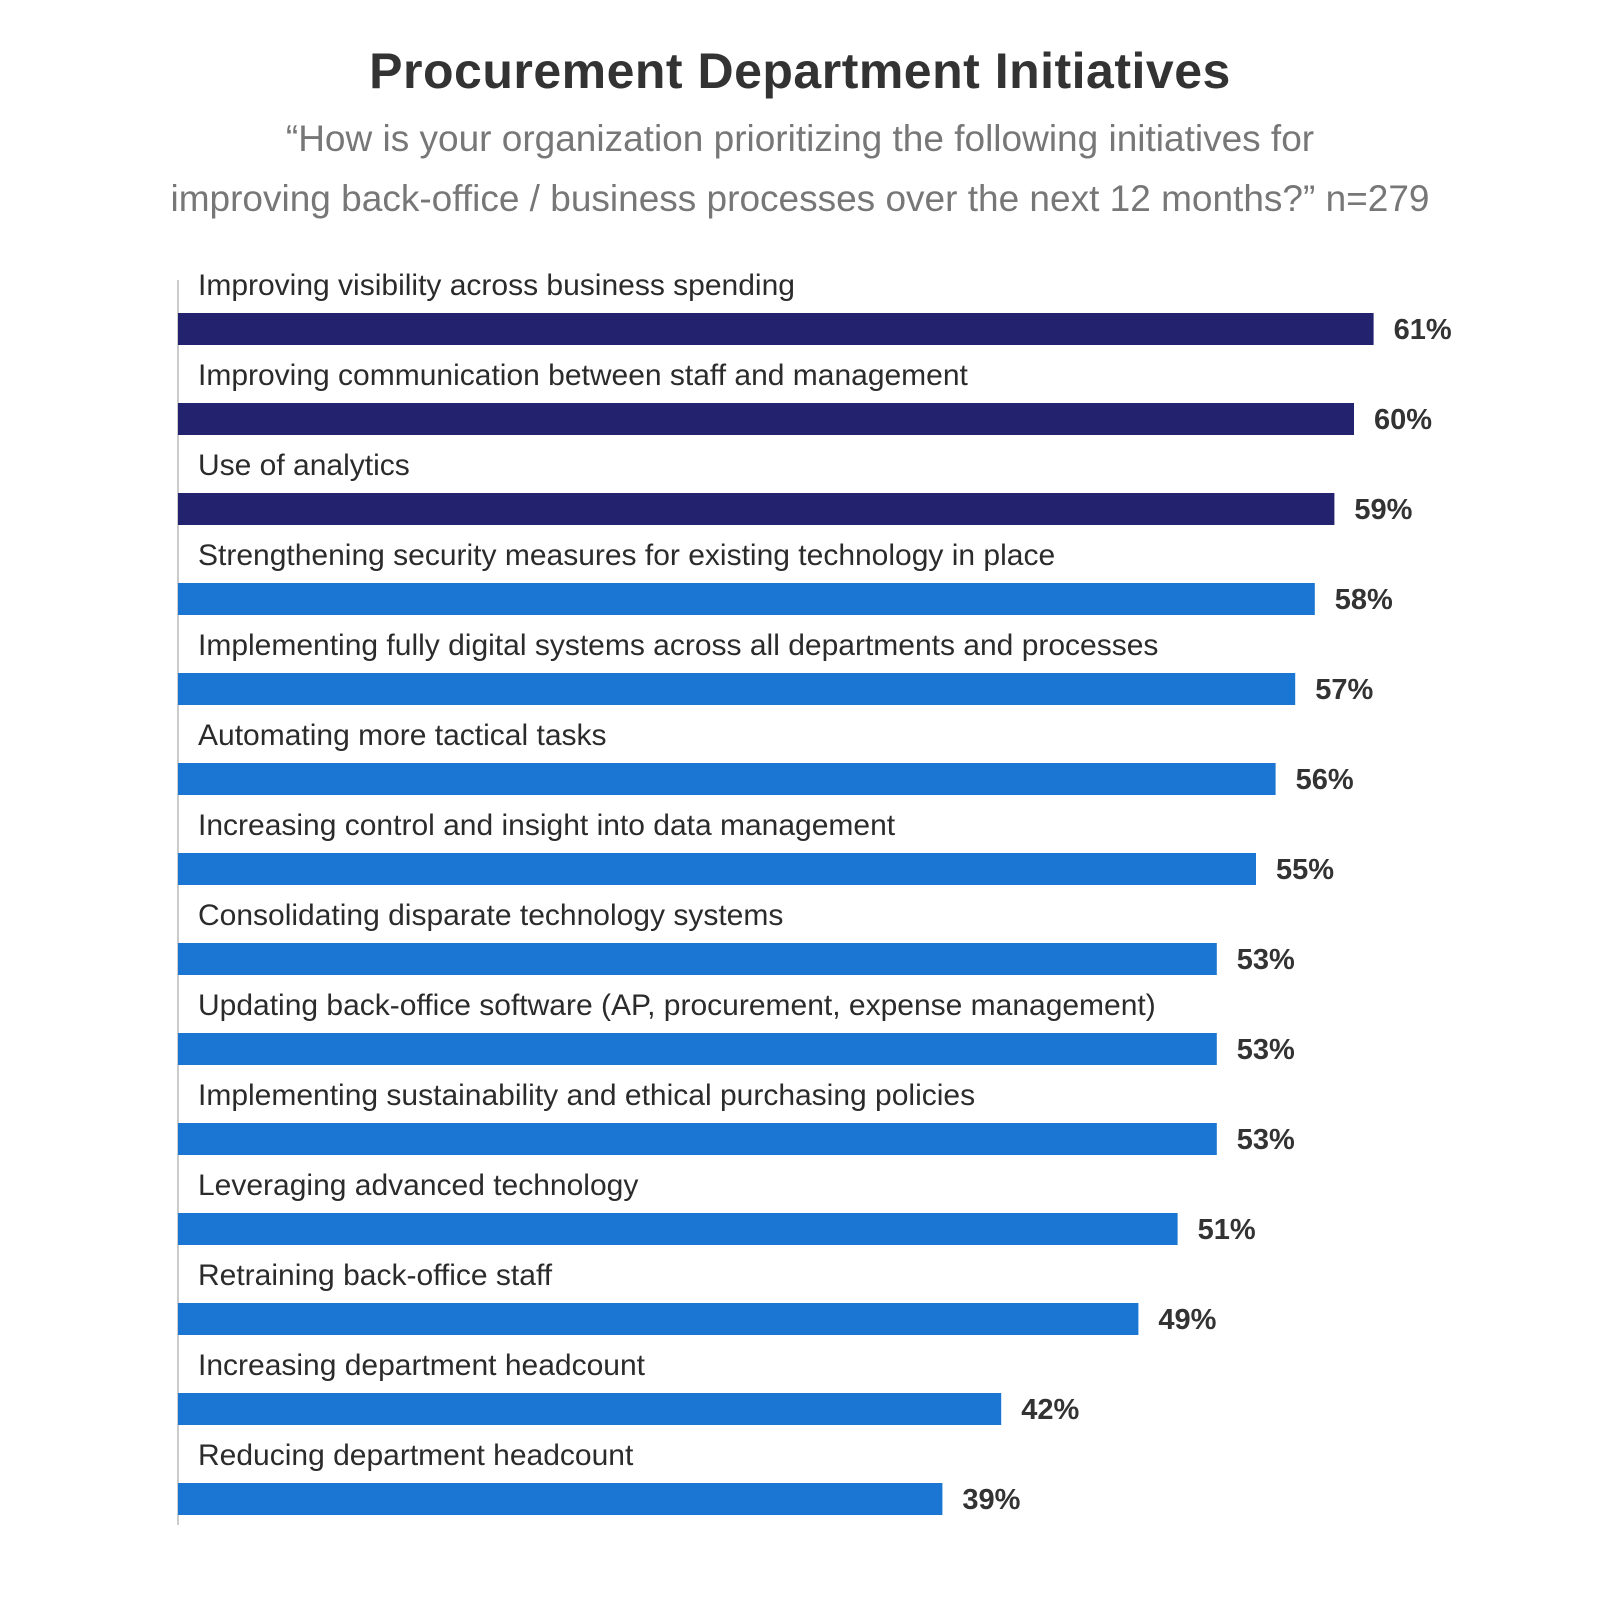 The image size is (1600, 1618). I want to click on category-label: Increasing department headcount, so click(422, 1365).